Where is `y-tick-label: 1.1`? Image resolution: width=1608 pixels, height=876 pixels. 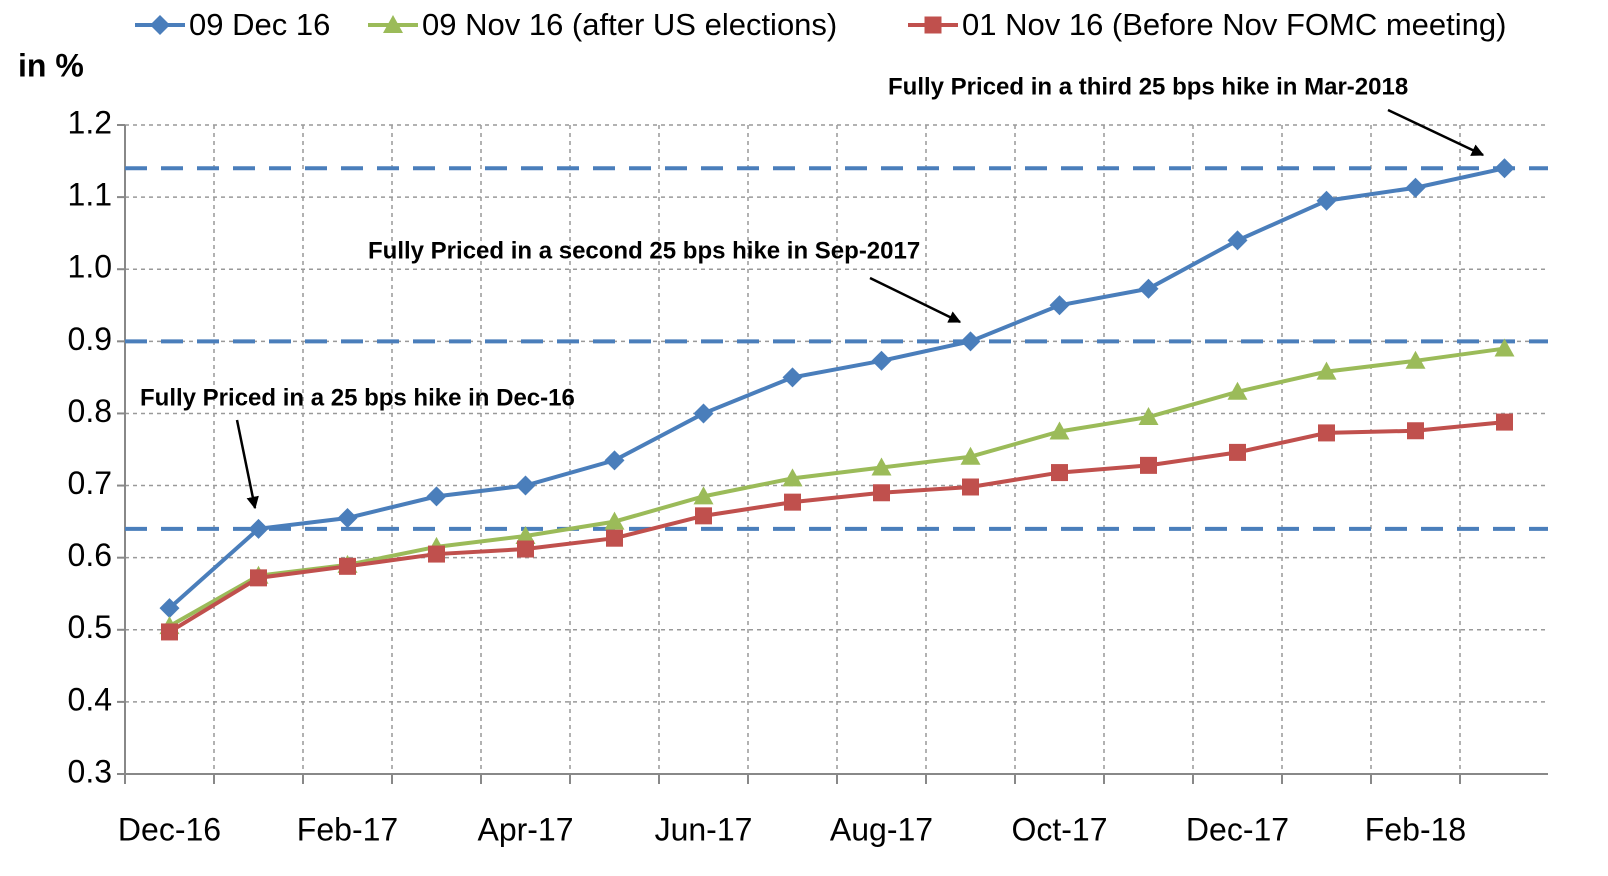 y-tick-label: 1.1 is located at coordinates (90, 195).